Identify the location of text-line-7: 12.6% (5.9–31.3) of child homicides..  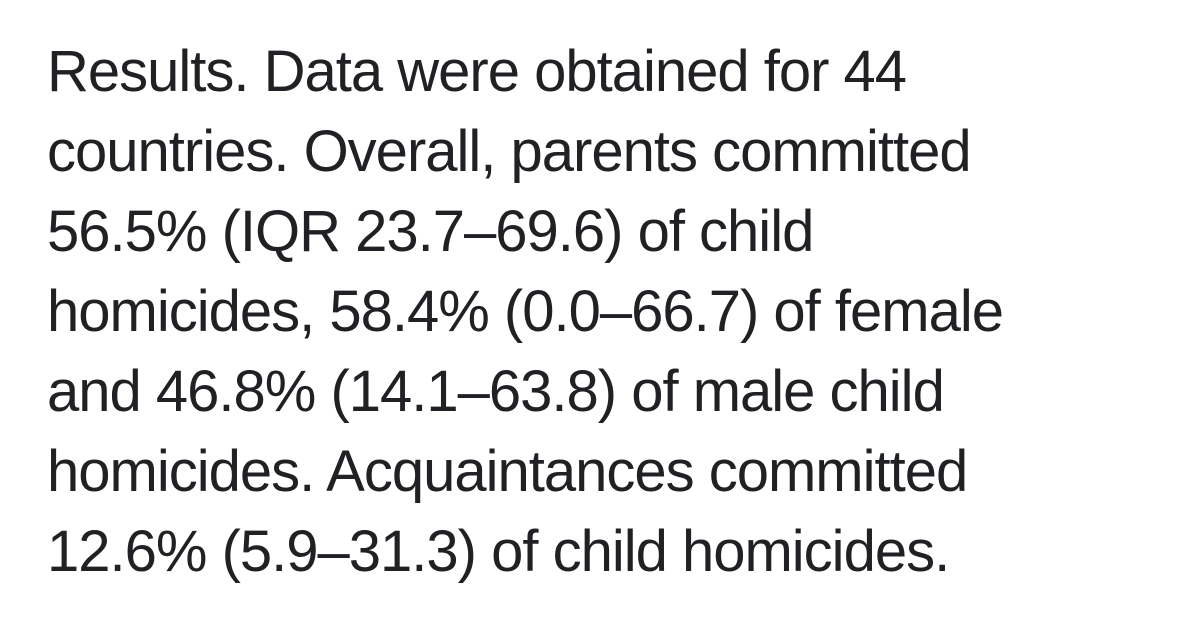
(498, 551).